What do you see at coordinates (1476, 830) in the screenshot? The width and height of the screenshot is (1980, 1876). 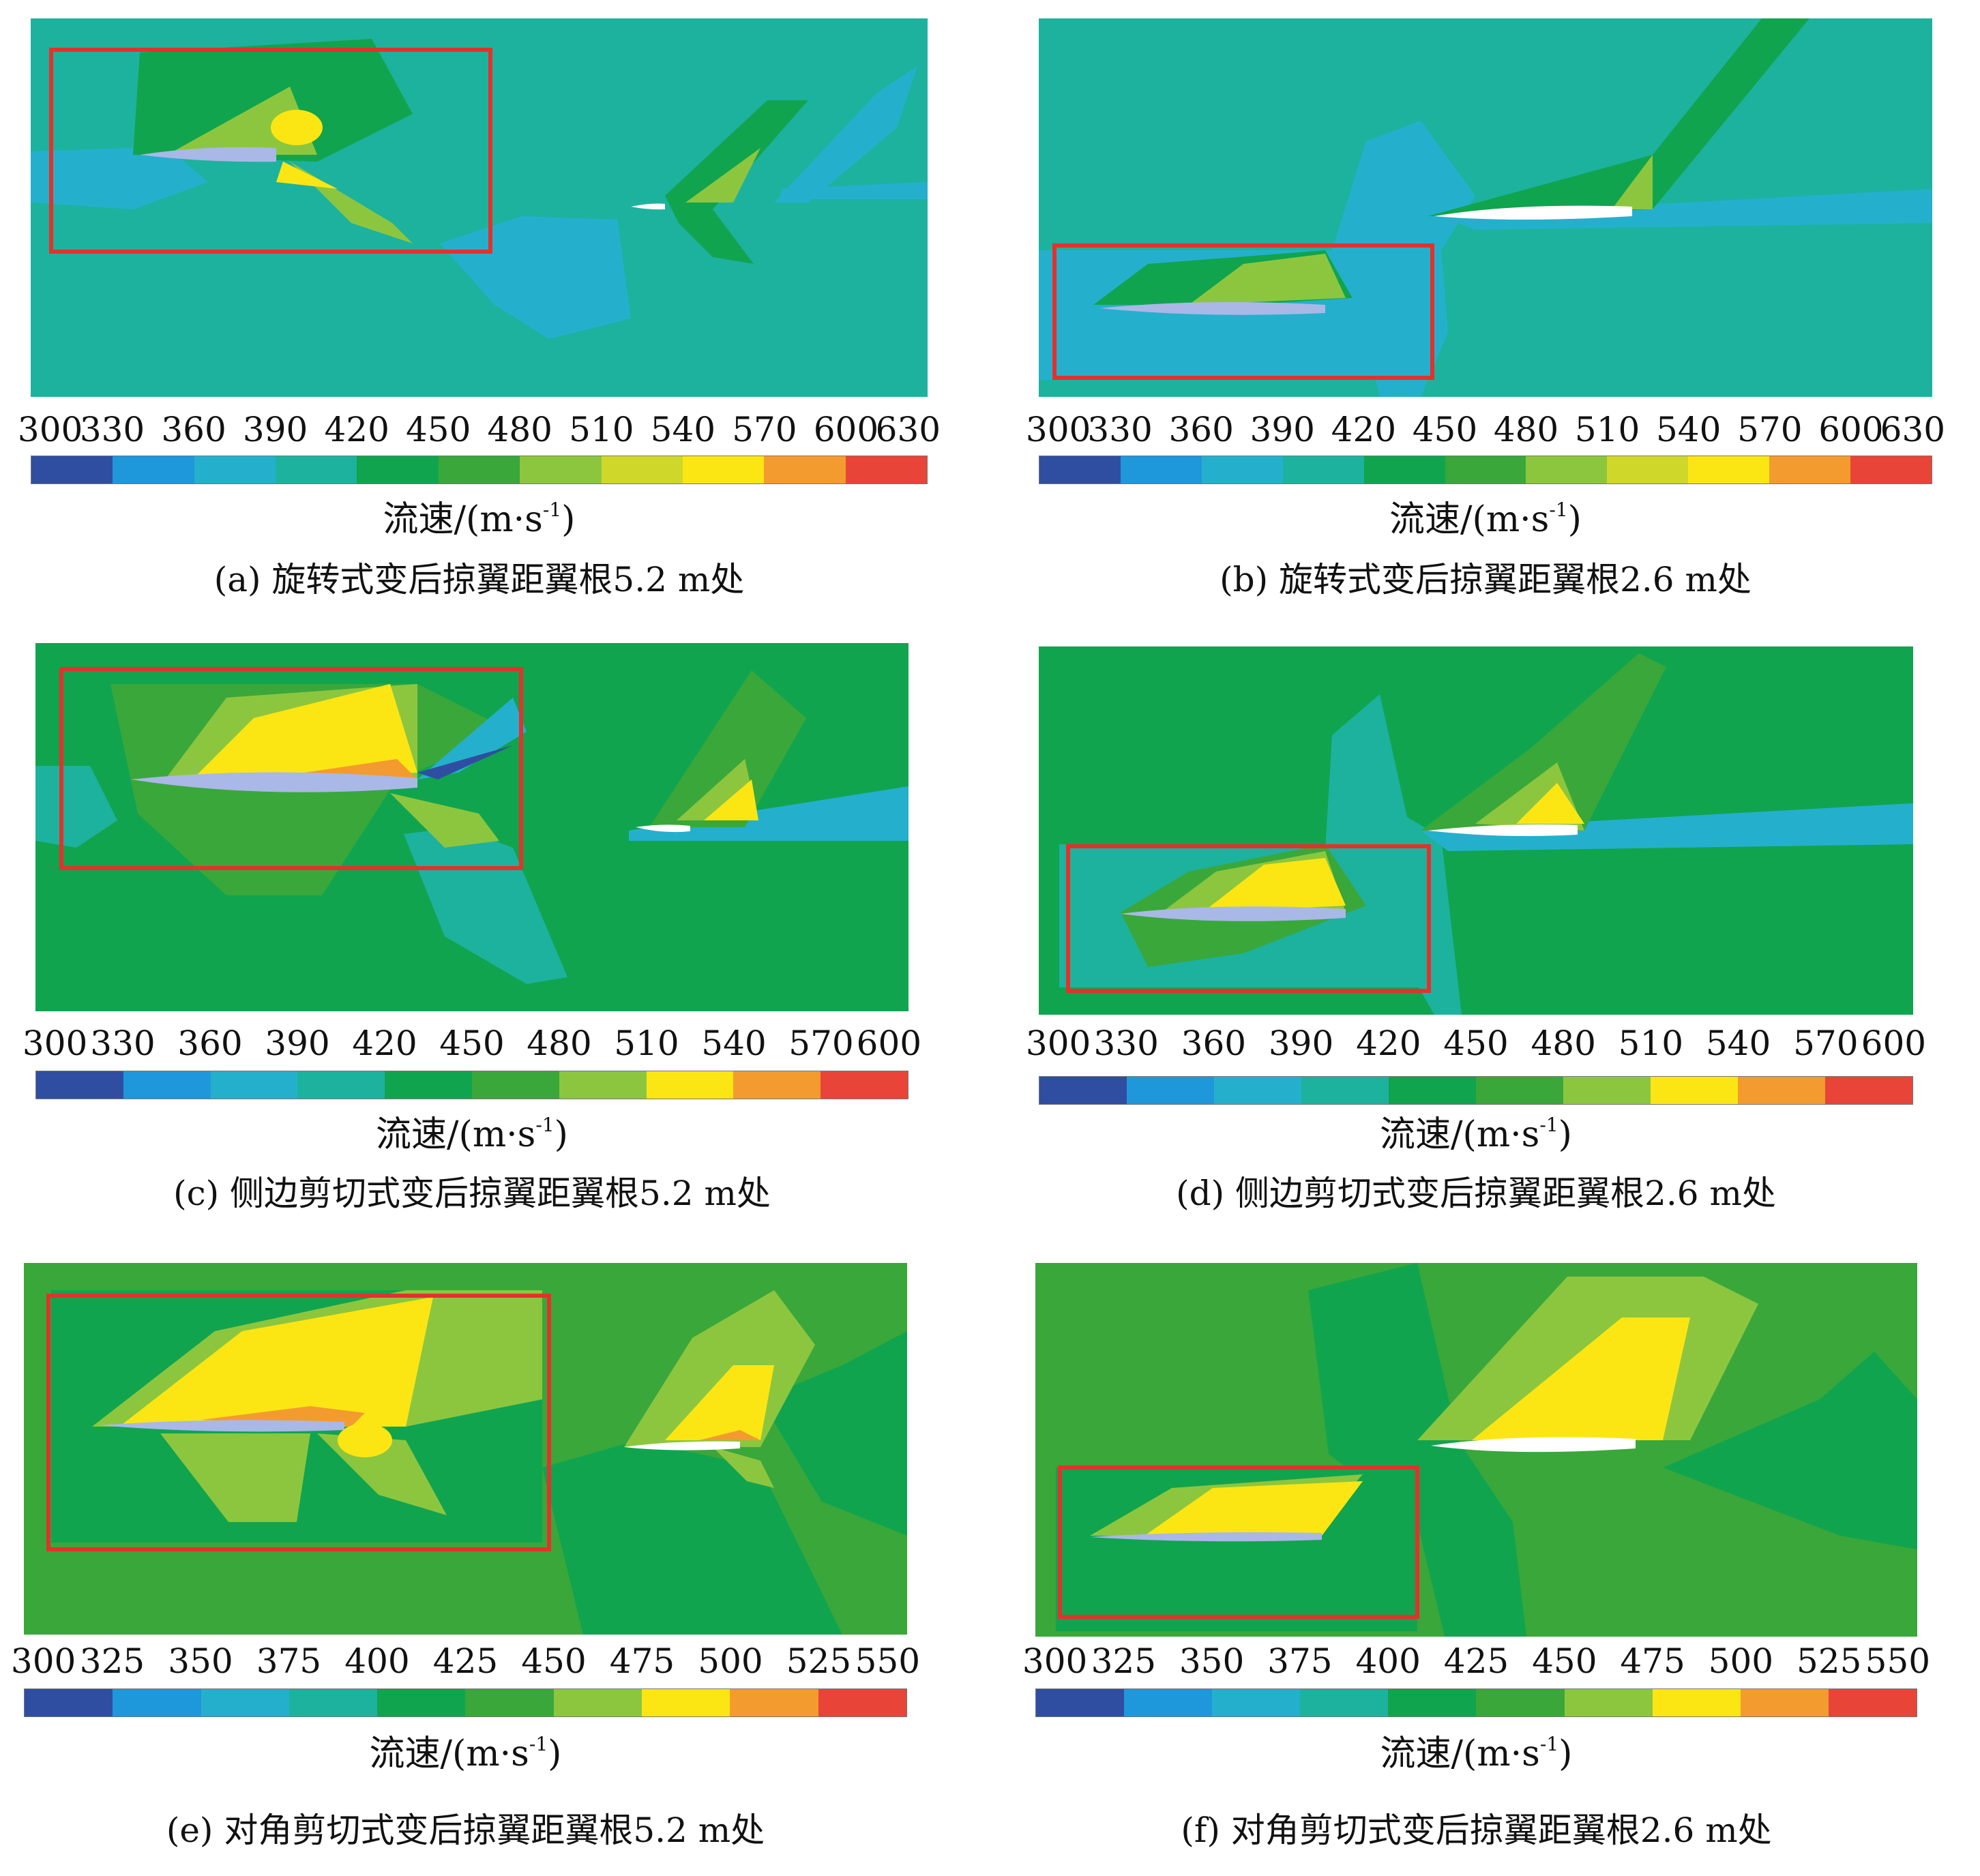 I see `contour-plot-d` at bounding box center [1476, 830].